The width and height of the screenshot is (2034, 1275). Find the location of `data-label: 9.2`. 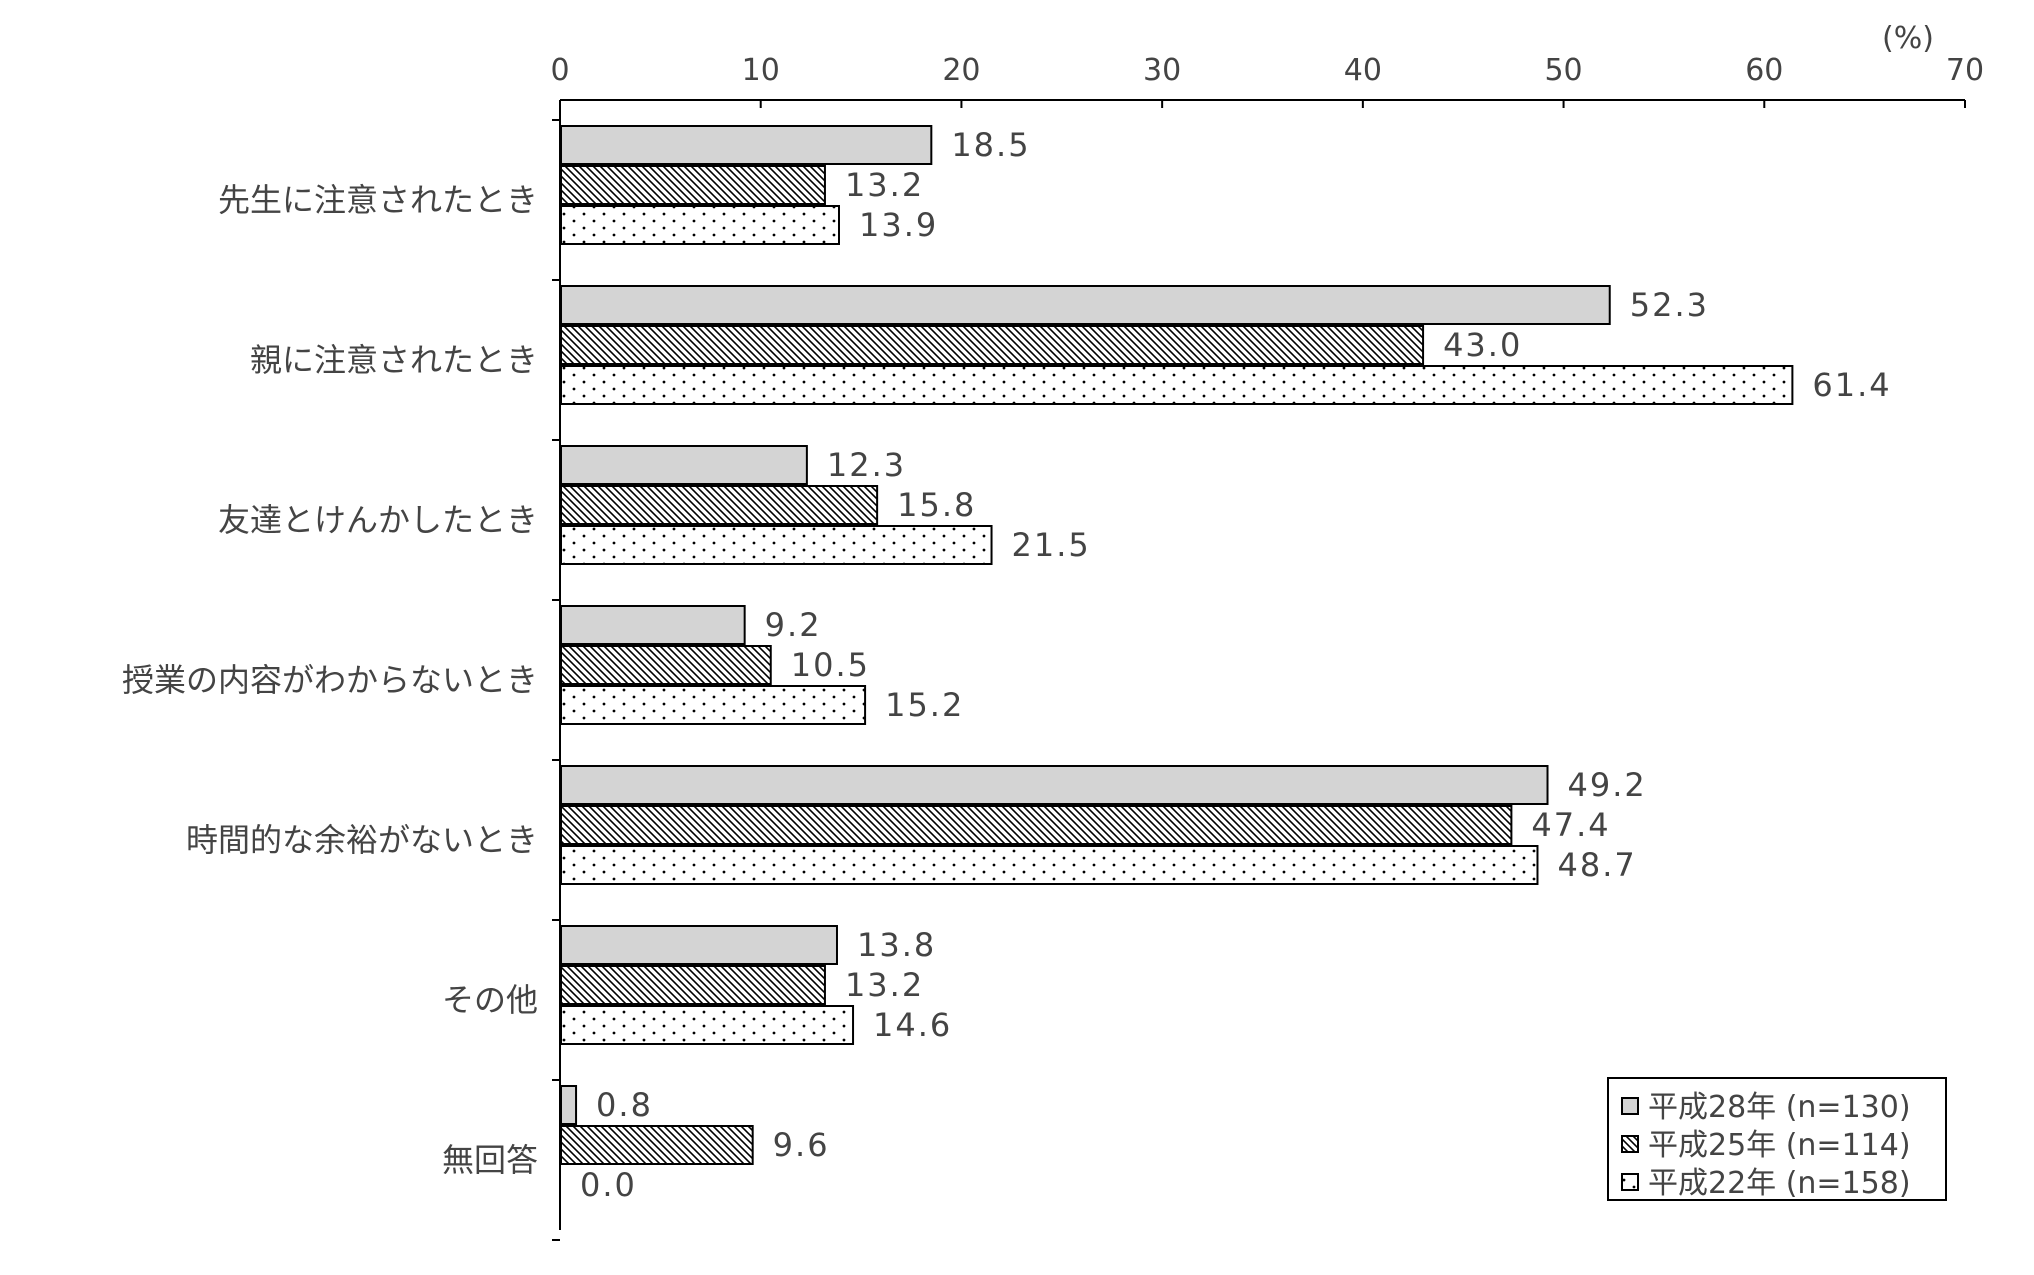

data-label: 9.2 is located at coordinates (793, 625).